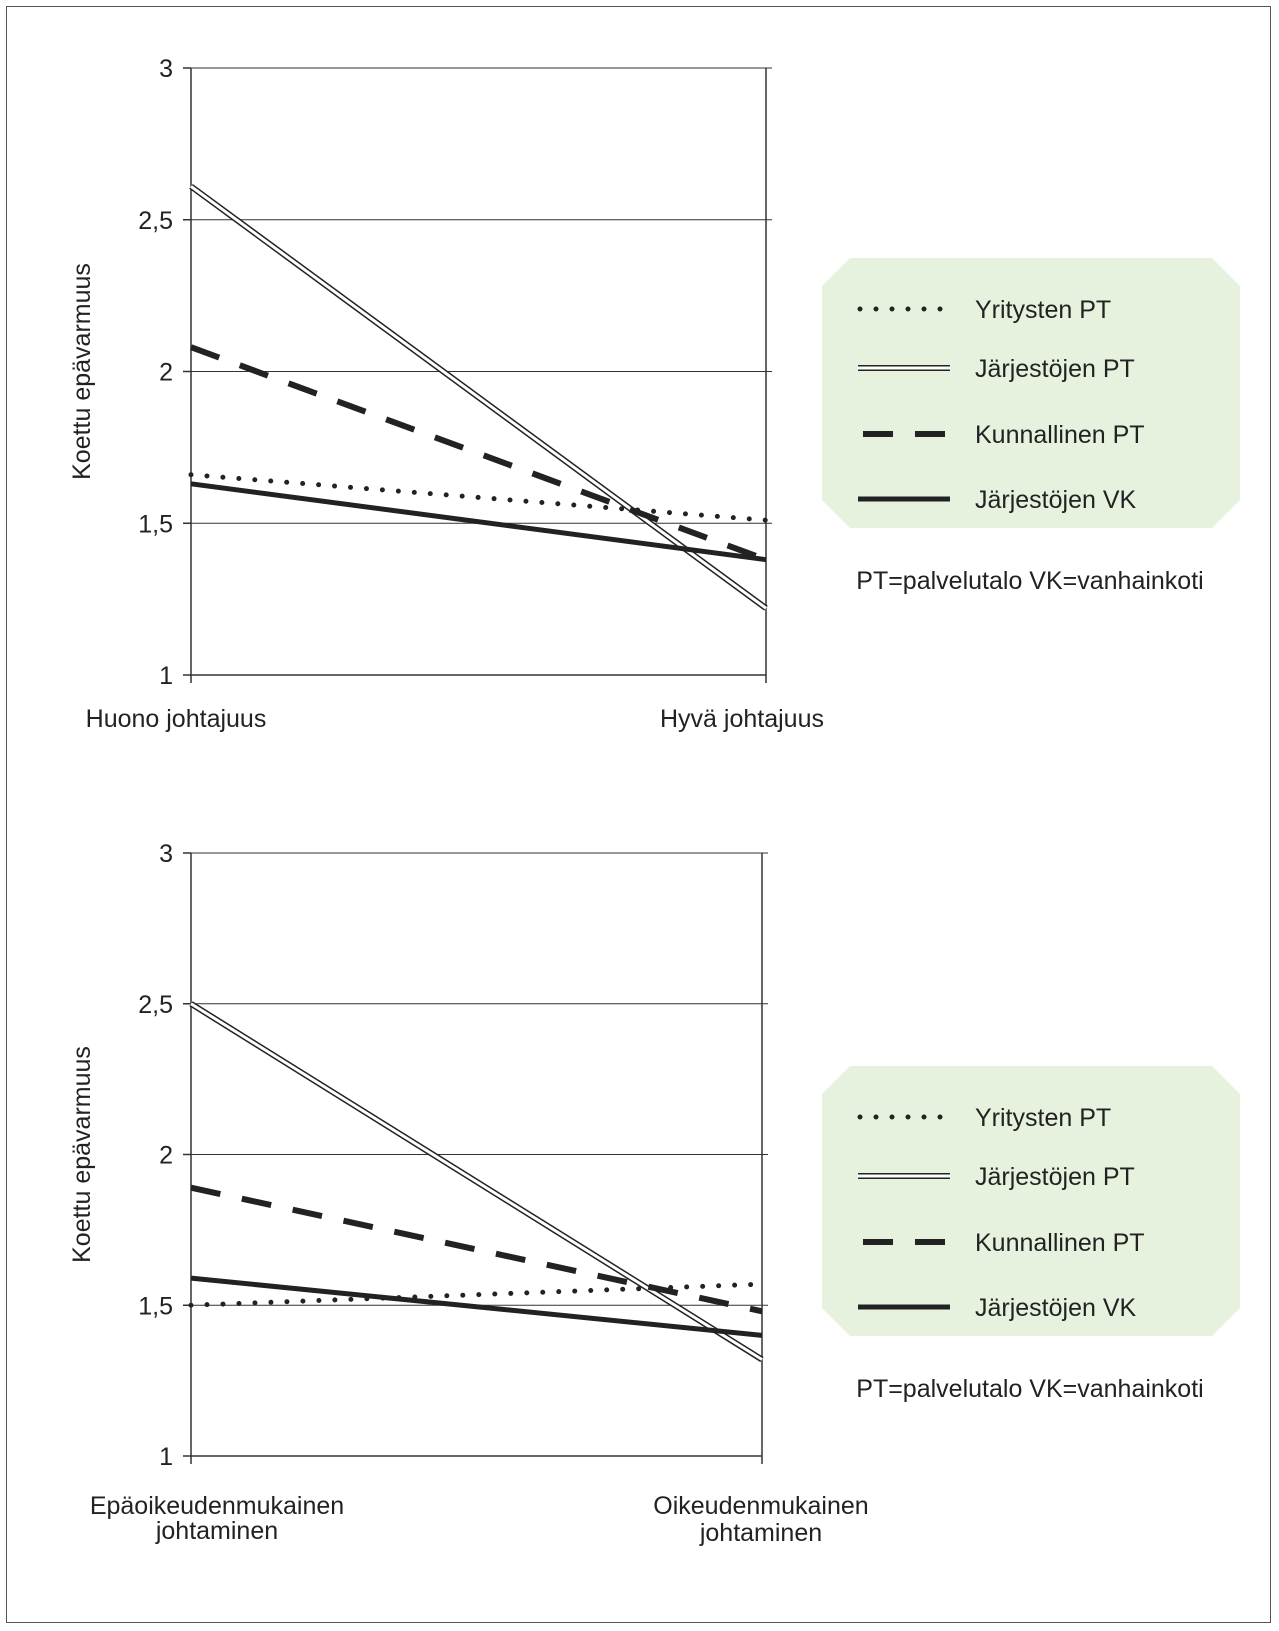  Describe the element at coordinates (760, 1519) in the screenshot. I see `category-label: Oikeudenmukainen johtaminen` at that location.